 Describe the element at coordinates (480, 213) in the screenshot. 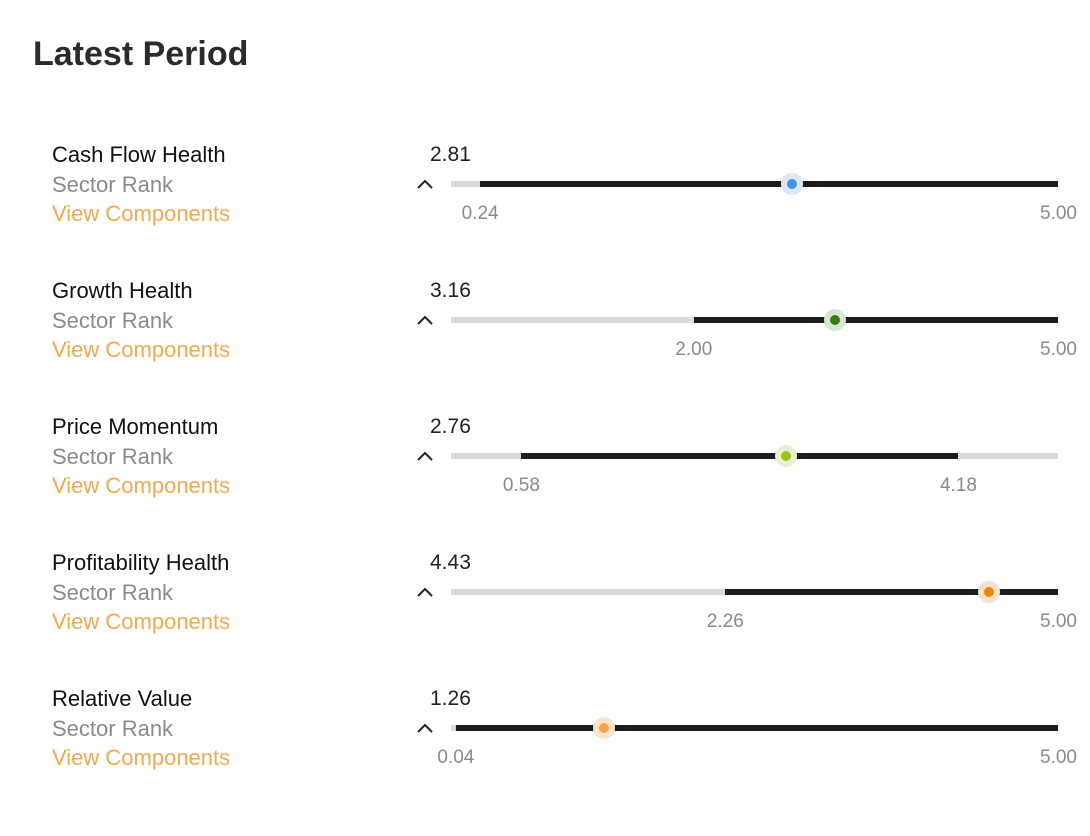

I see `range-low-label: 0.24` at that location.